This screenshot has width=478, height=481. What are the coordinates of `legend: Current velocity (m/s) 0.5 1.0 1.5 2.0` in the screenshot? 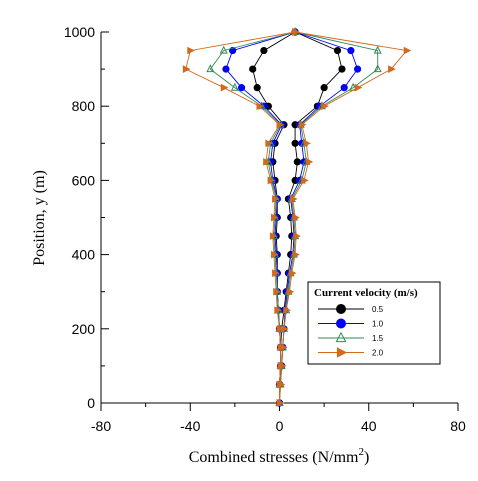 It's located at (374, 323).